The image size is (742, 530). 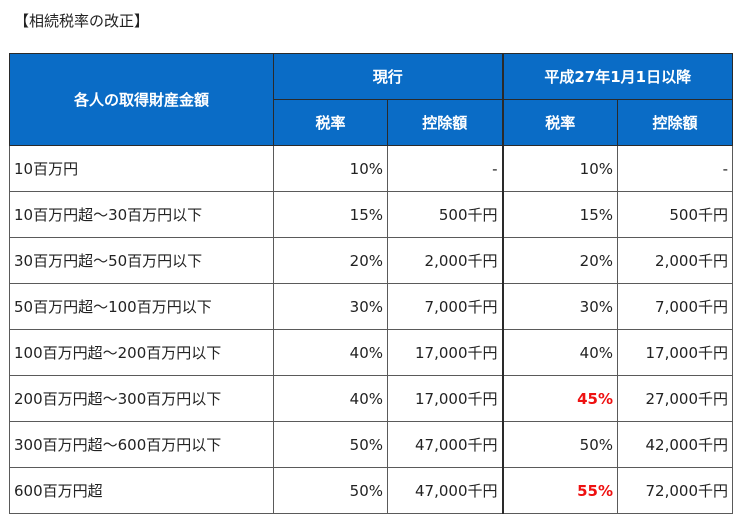 What do you see at coordinates (141, 352) in the screenshot?
I see `row-label-cell: 100百万円超～200百万円以下` at bounding box center [141, 352].